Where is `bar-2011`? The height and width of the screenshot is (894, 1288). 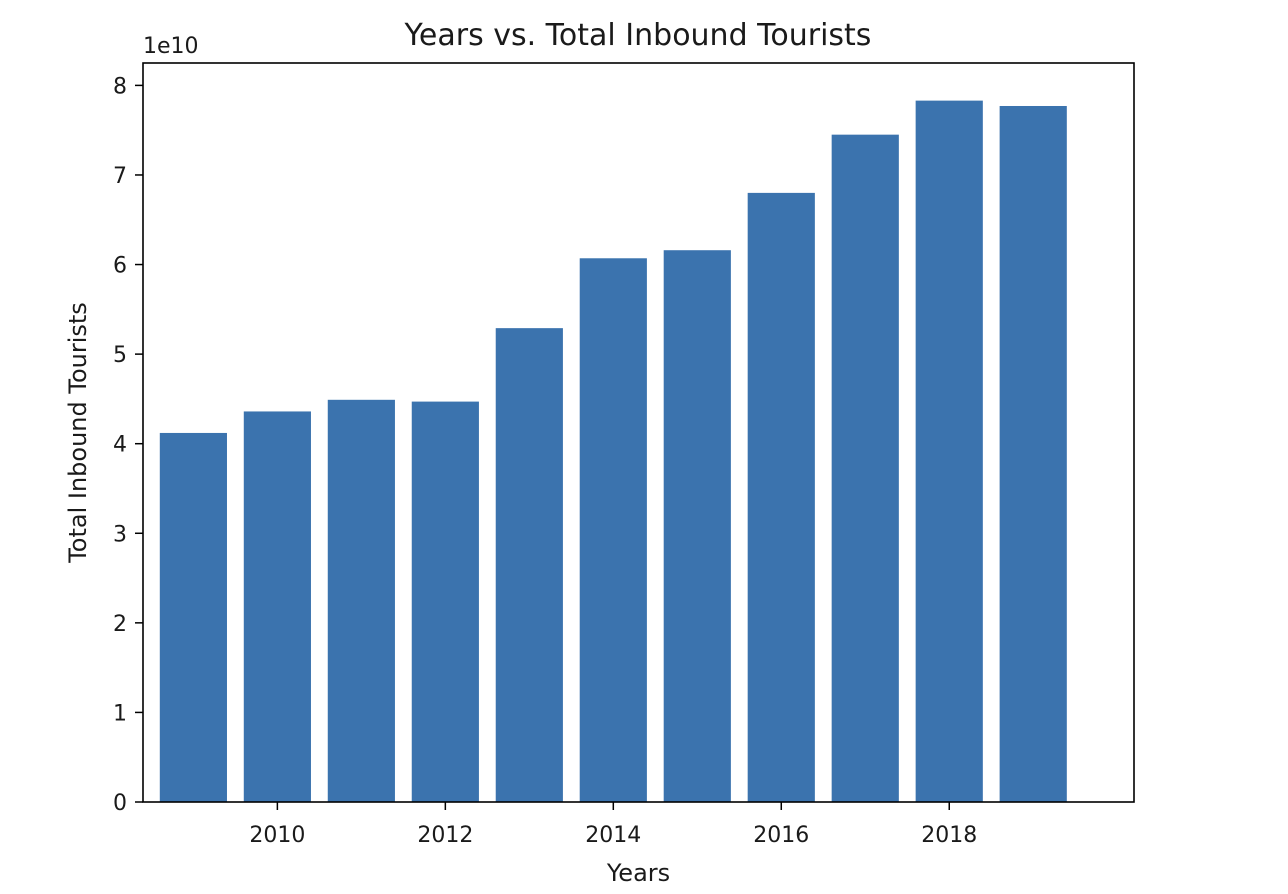
bar-2011 is located at coordinates (361, 600).